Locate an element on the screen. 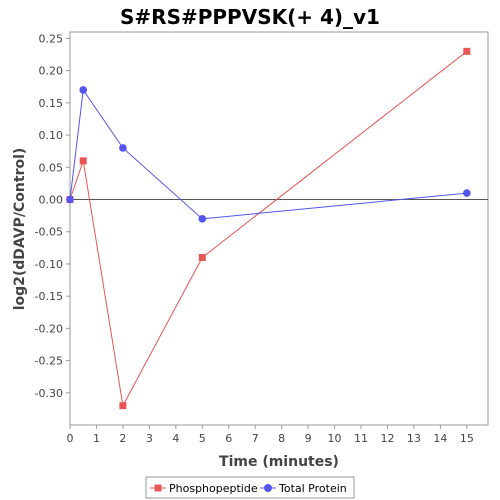 This screenshot has width=500, height=500. legend-marker-total-protein is located at coordinates (268, 488).